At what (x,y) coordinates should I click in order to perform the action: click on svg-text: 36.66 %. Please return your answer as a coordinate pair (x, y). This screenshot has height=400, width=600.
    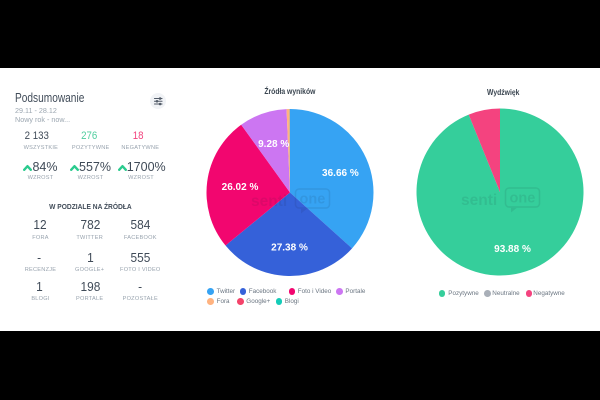
    Looking at the image, I should click on (340, 173).